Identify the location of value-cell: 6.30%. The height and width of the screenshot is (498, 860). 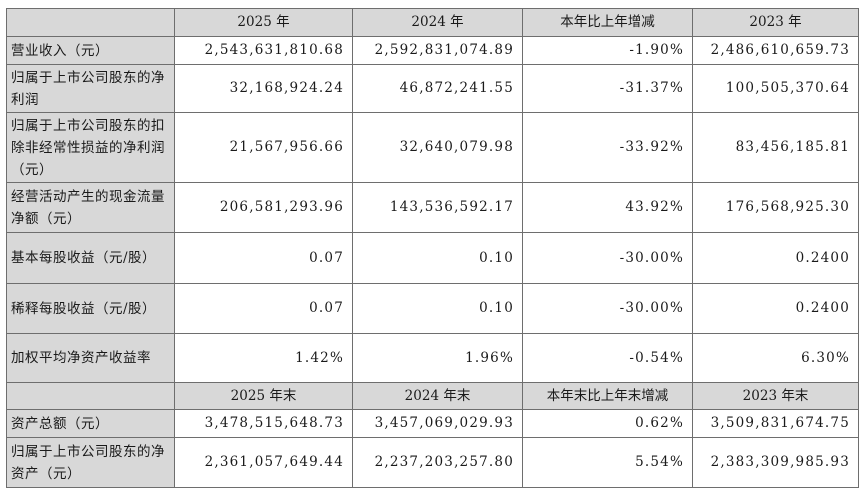
(775, 358).